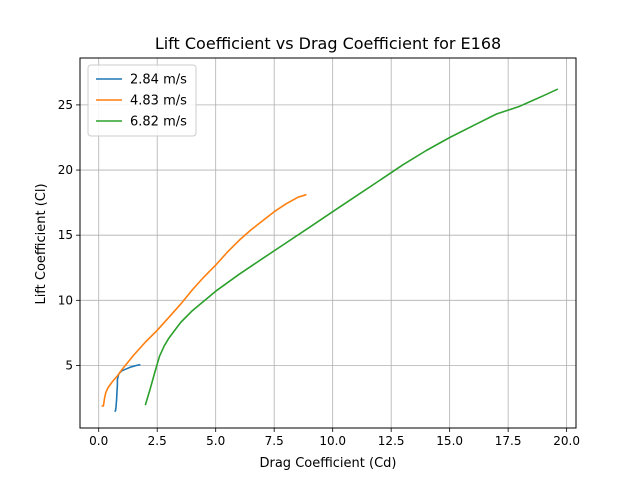 The width and height of the screenshot is (640, 480). What do you see at coordinates (98, 441) in the screenshot?
I see `x-tick-label: 0.0` at bounding box center [98, 441].